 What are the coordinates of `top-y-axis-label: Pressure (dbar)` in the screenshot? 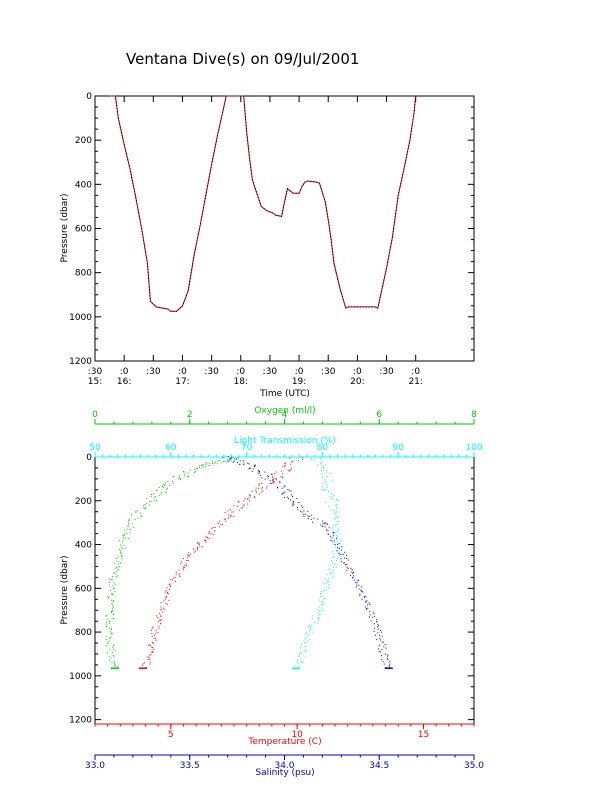 It's located at (65, 228).